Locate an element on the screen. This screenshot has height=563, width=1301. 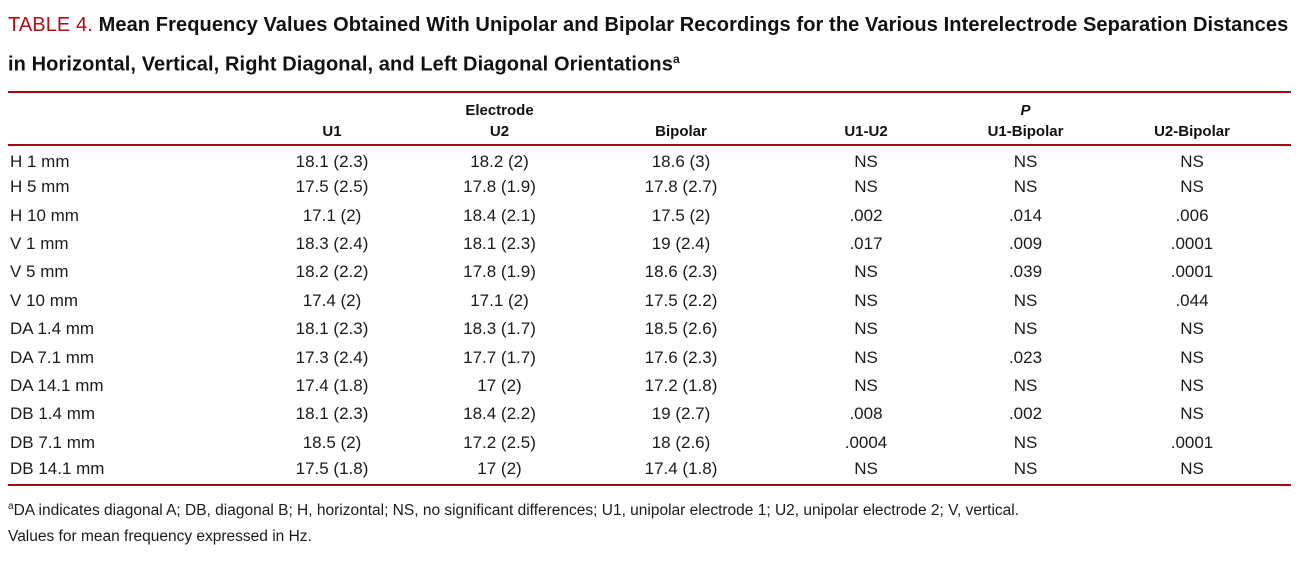
cell-u2: 17.7 (1.7) is located at coordinates (499, 357).